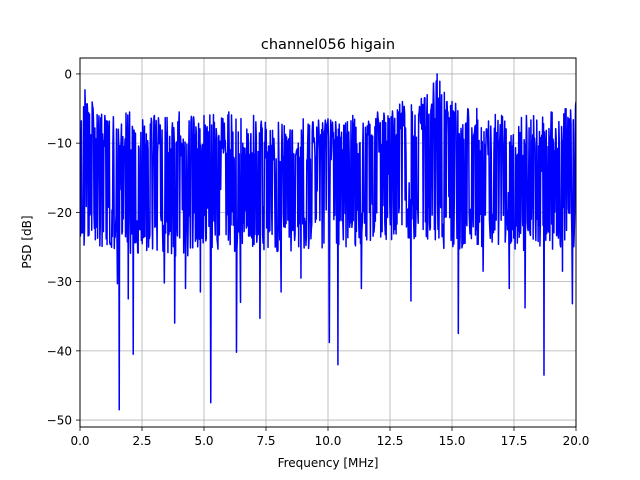  I want to click on x-tick-label: 15.0, so click(452, 441).